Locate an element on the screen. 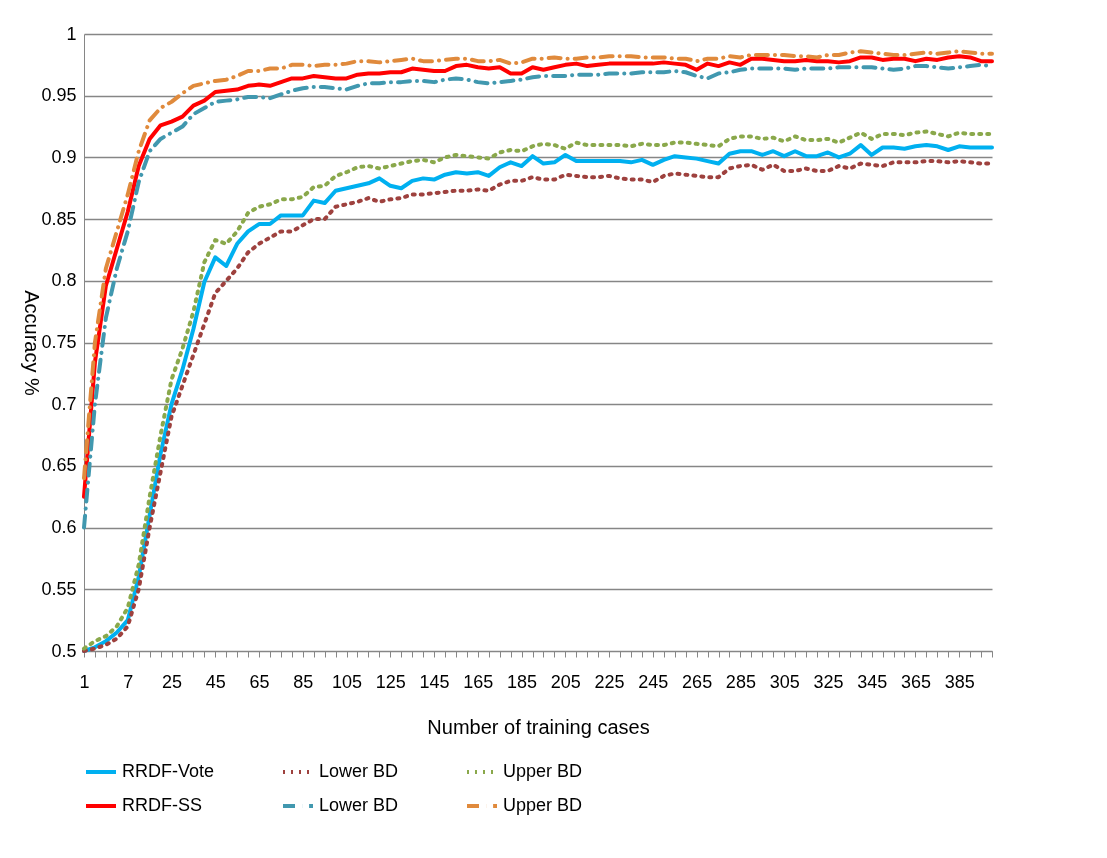 Image resolution: width=1107 pixels, height=858 pixels. x-tick-label: 45 is located at coordinates (215, 681).